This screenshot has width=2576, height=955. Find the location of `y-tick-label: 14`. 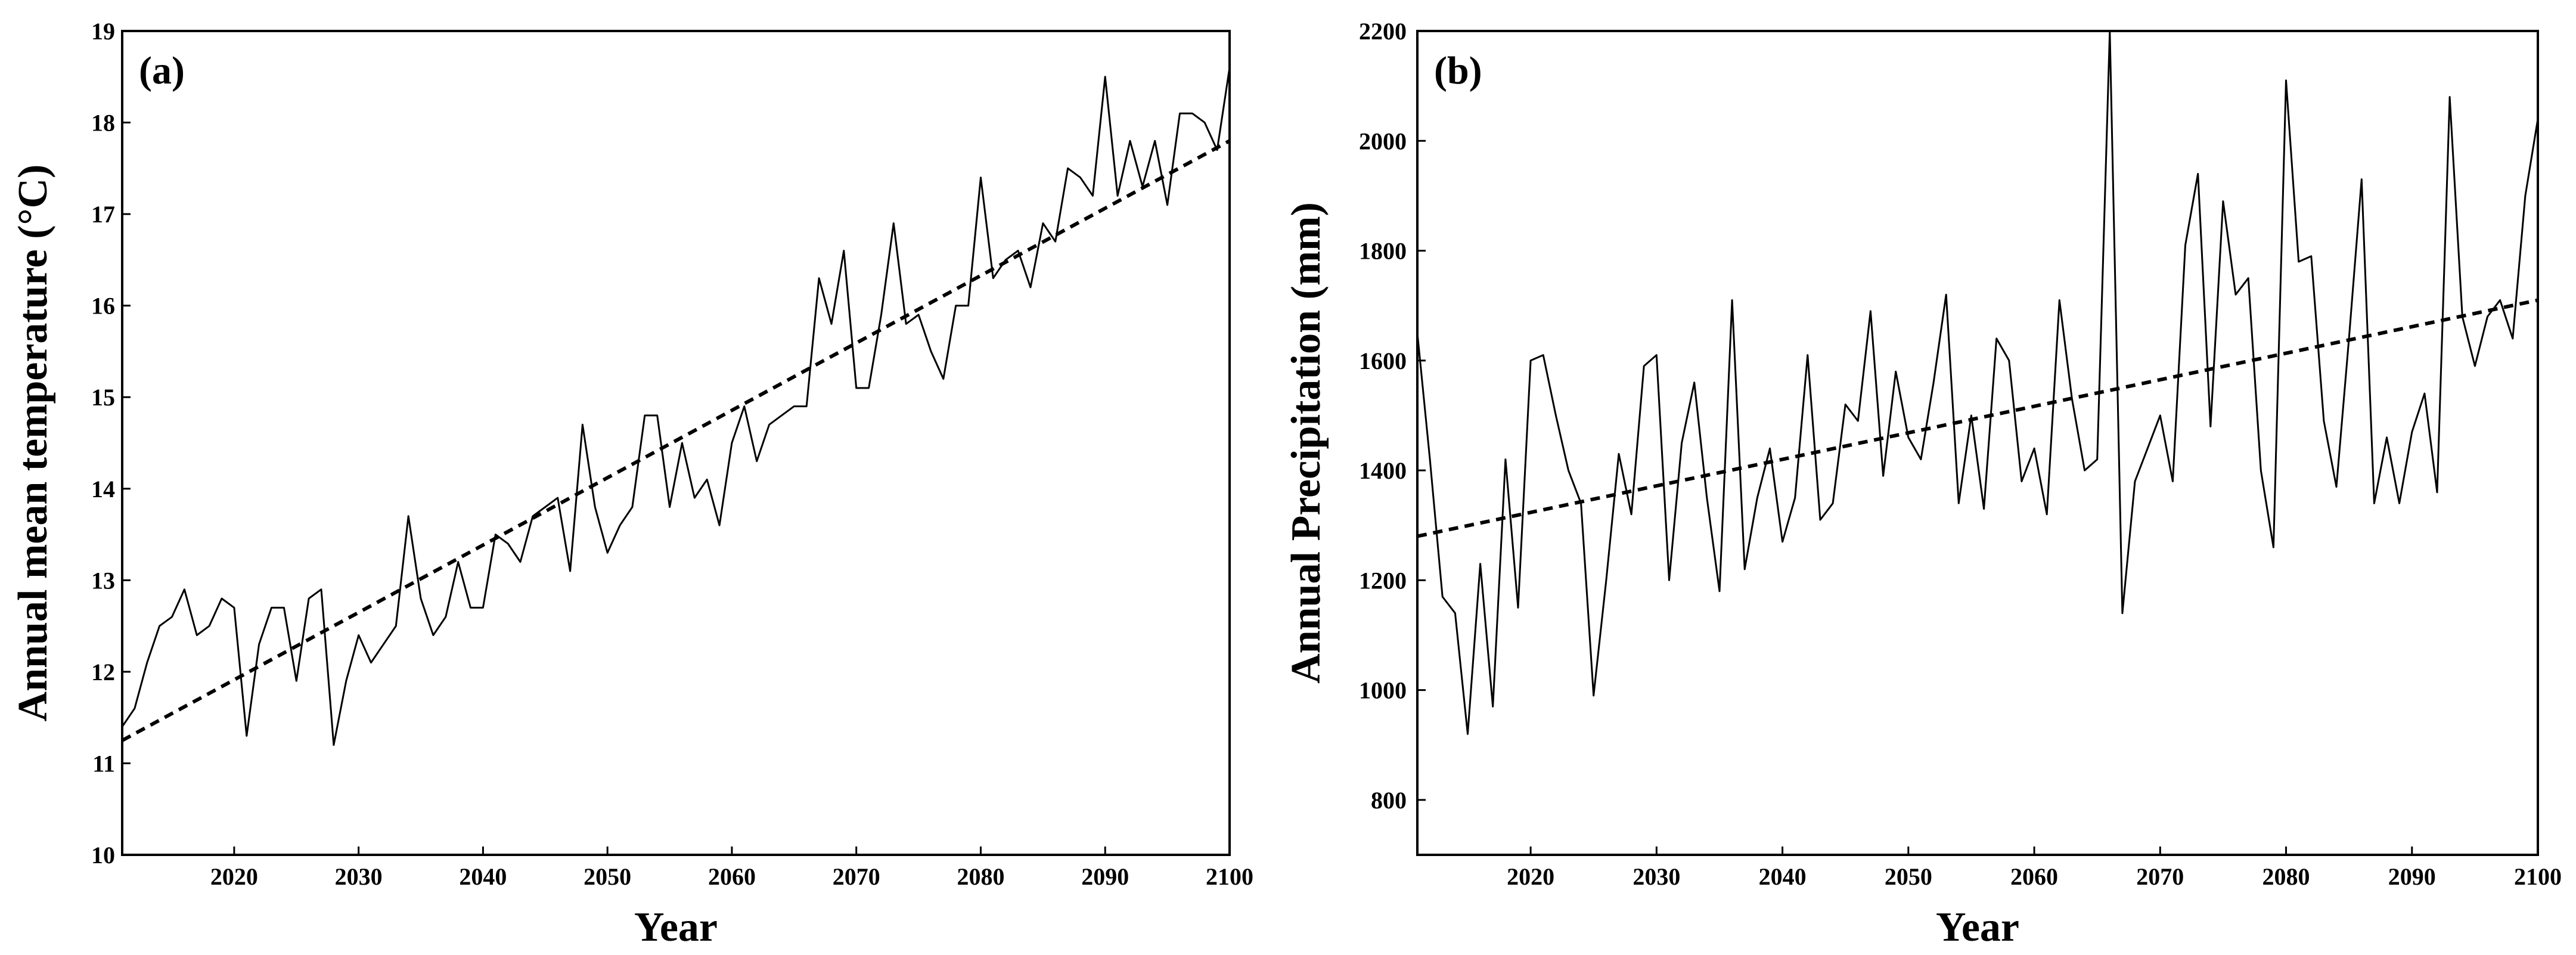

y-tick-label: 14 is located at coordinates (103, 489).